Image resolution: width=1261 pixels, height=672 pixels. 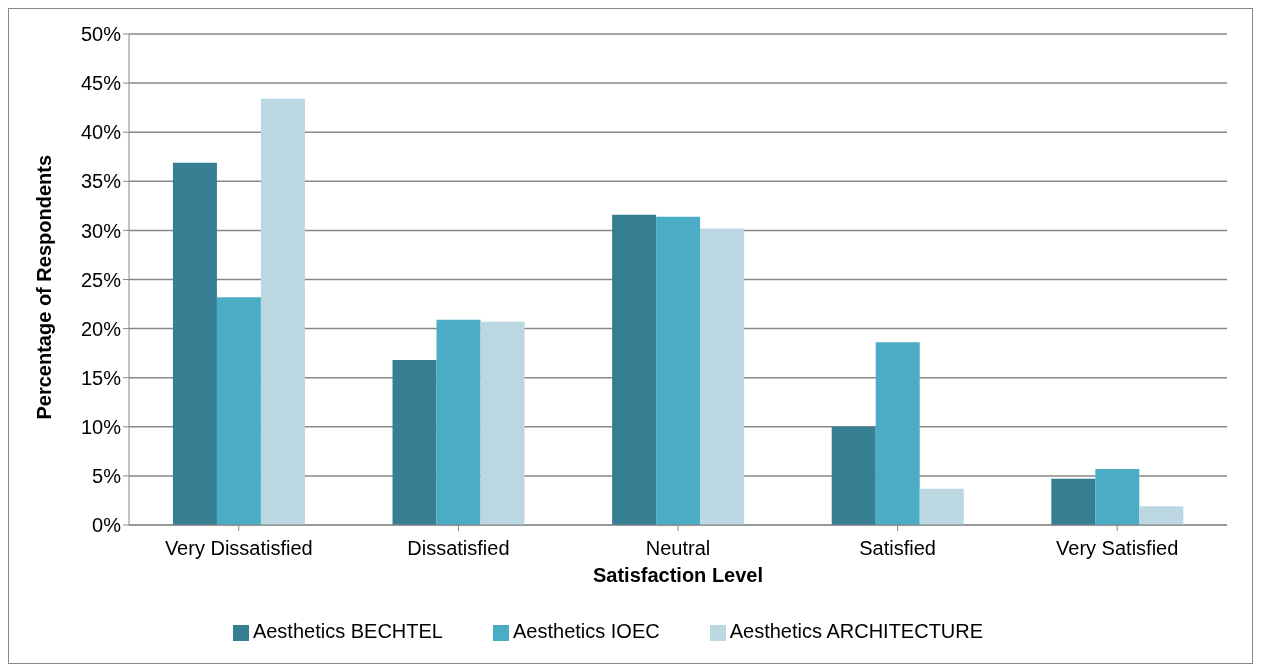 I want to click on x-tick-label: Very Satisfied, so click(x=1117, y=548).